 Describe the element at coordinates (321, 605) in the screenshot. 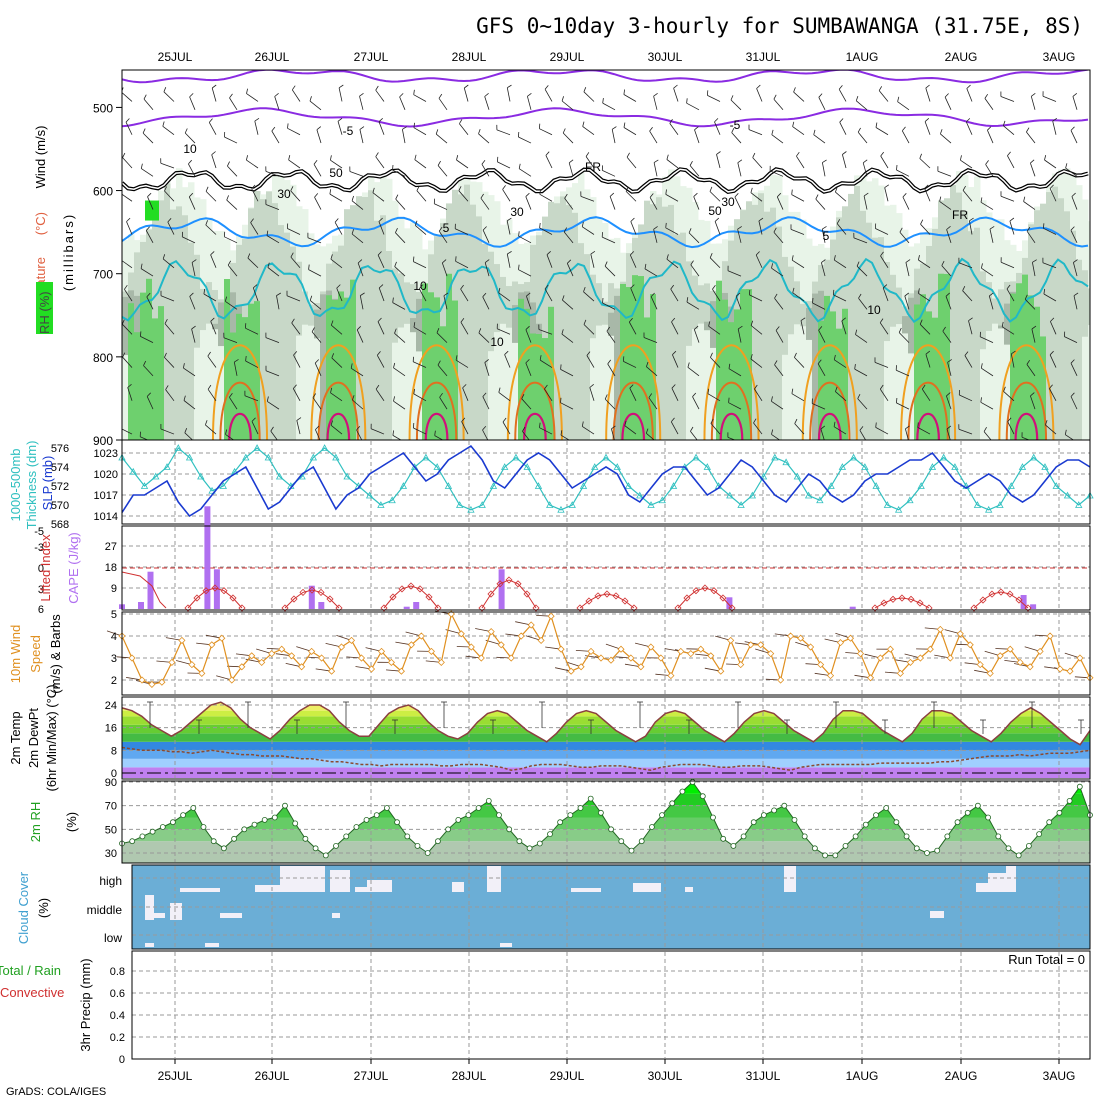

I see `cape-bar` at that location.